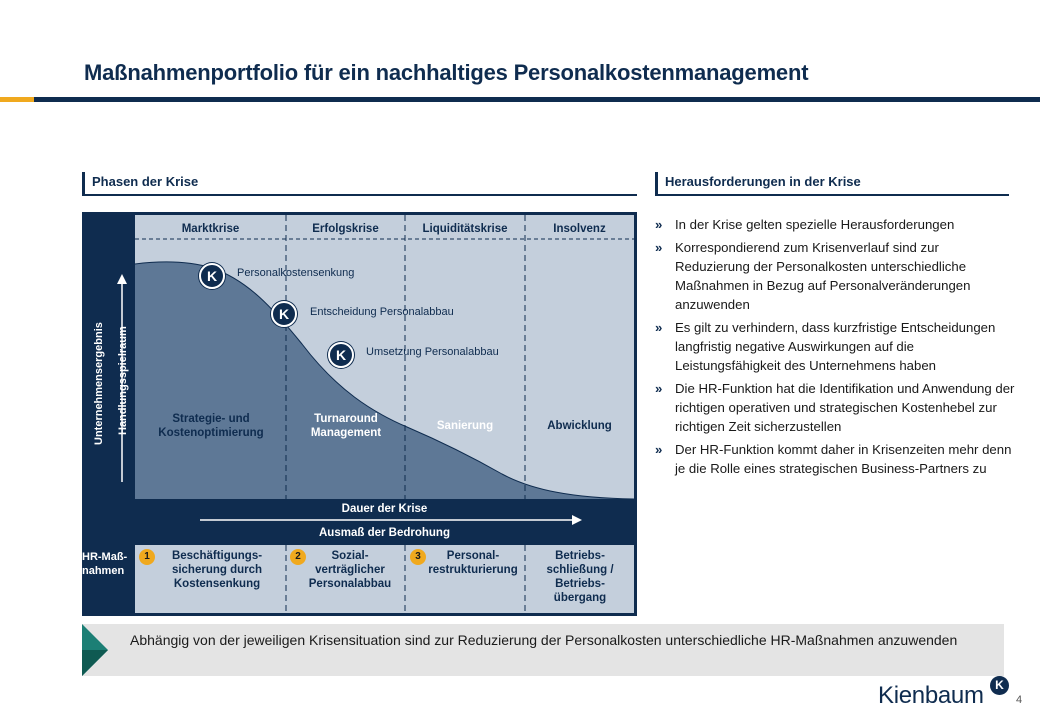 This screenshot has height=720, width=1040. I want to click on x-arrow-head, so click(577, 520).